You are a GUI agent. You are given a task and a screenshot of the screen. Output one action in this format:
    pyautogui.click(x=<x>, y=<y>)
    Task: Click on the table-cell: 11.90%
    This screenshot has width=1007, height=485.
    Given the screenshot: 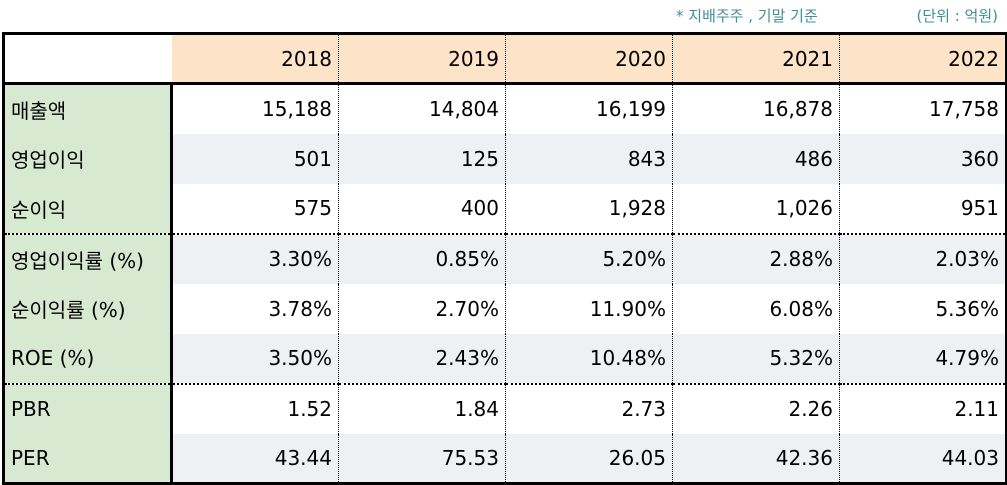 What is the action you would take?
    pyautogui.click(x=589, y=308)
    